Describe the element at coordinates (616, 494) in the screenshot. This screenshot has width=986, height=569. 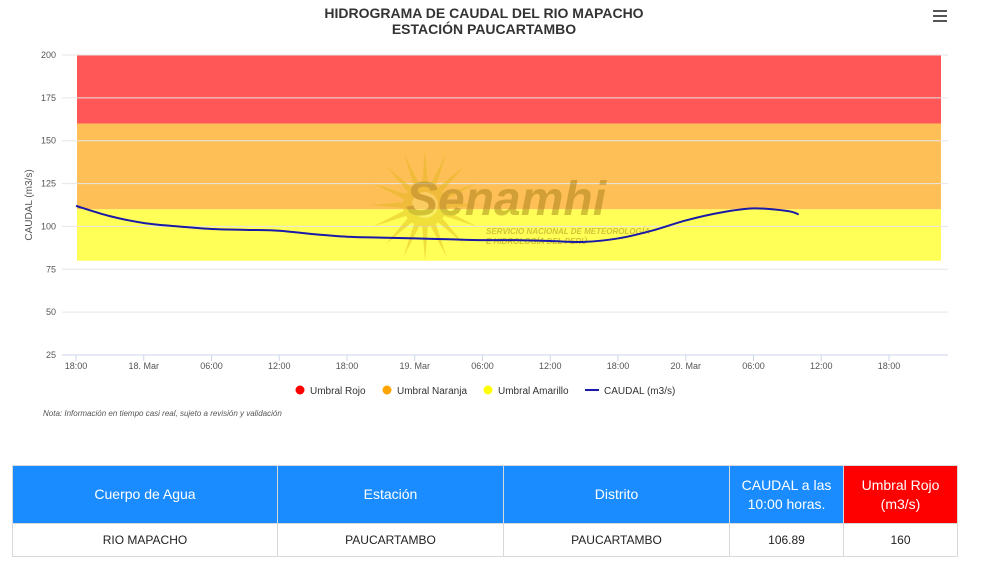
I see `header-distrito: Distrito` at that location.